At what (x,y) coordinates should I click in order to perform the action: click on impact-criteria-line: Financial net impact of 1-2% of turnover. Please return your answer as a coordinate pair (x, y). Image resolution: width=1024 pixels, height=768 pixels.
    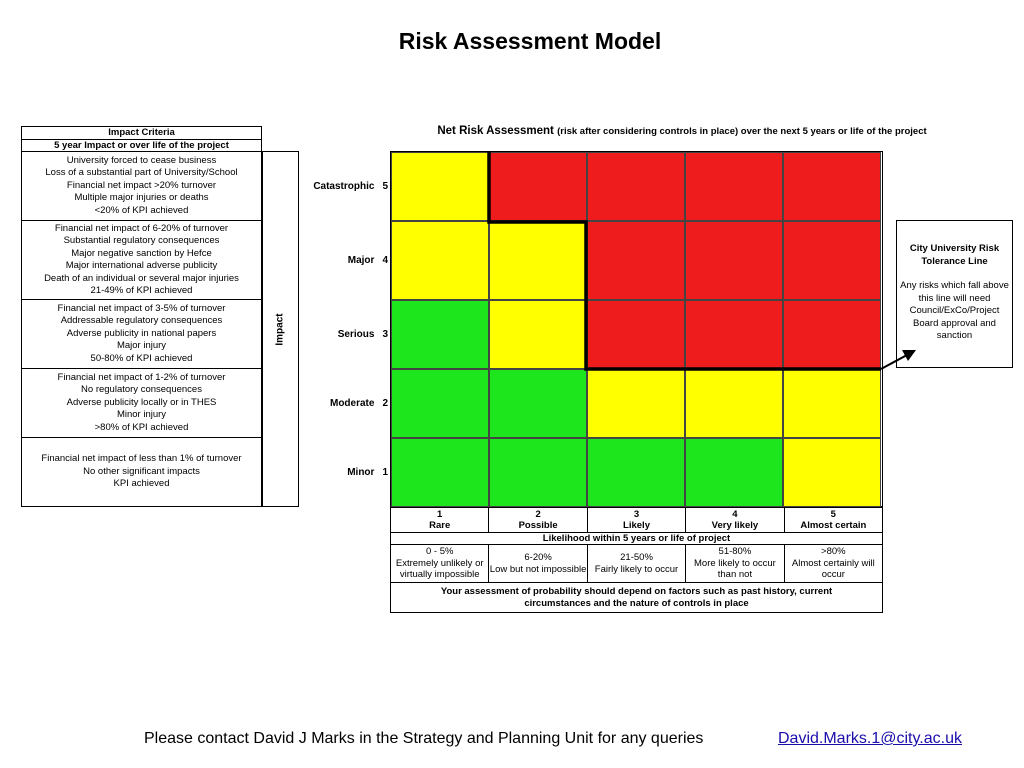
    Looking at the image, I should click on (141, 377).